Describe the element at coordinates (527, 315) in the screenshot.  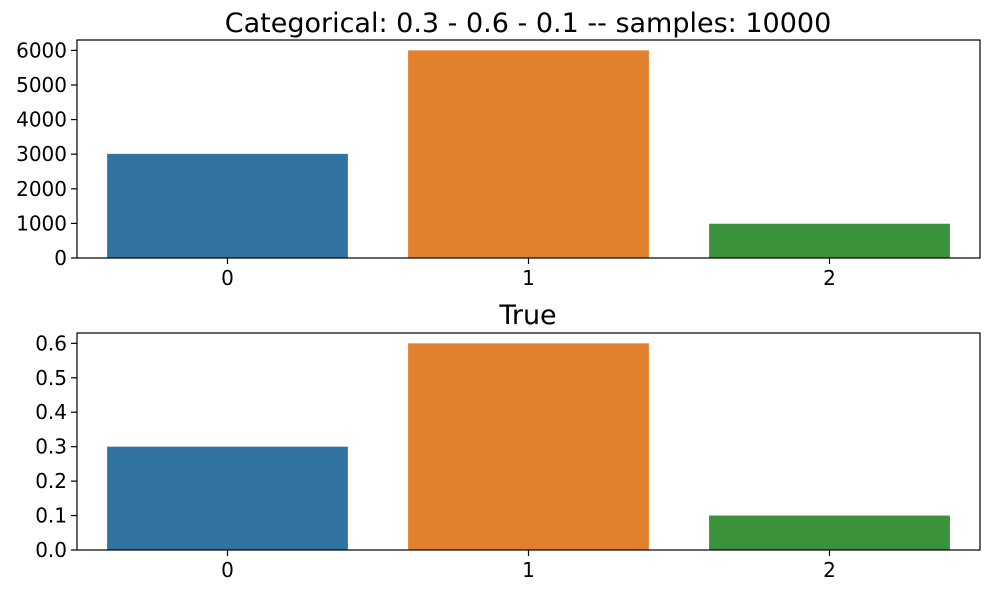
I see `bottom-chart-title: True` at that location.